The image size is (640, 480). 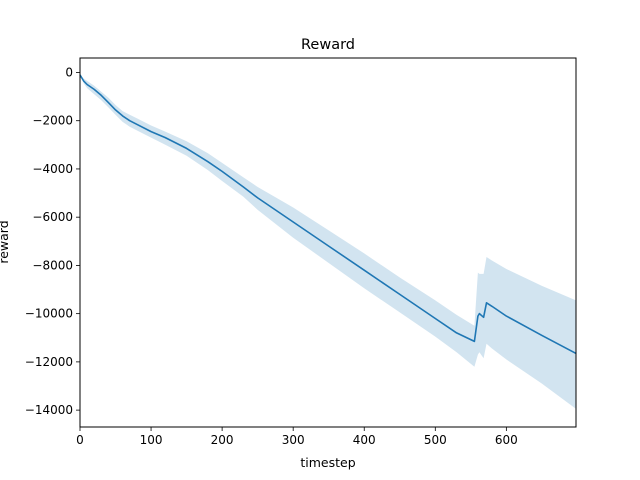 I want to click on x-tick-label: 500, so click(x=435, y=440).